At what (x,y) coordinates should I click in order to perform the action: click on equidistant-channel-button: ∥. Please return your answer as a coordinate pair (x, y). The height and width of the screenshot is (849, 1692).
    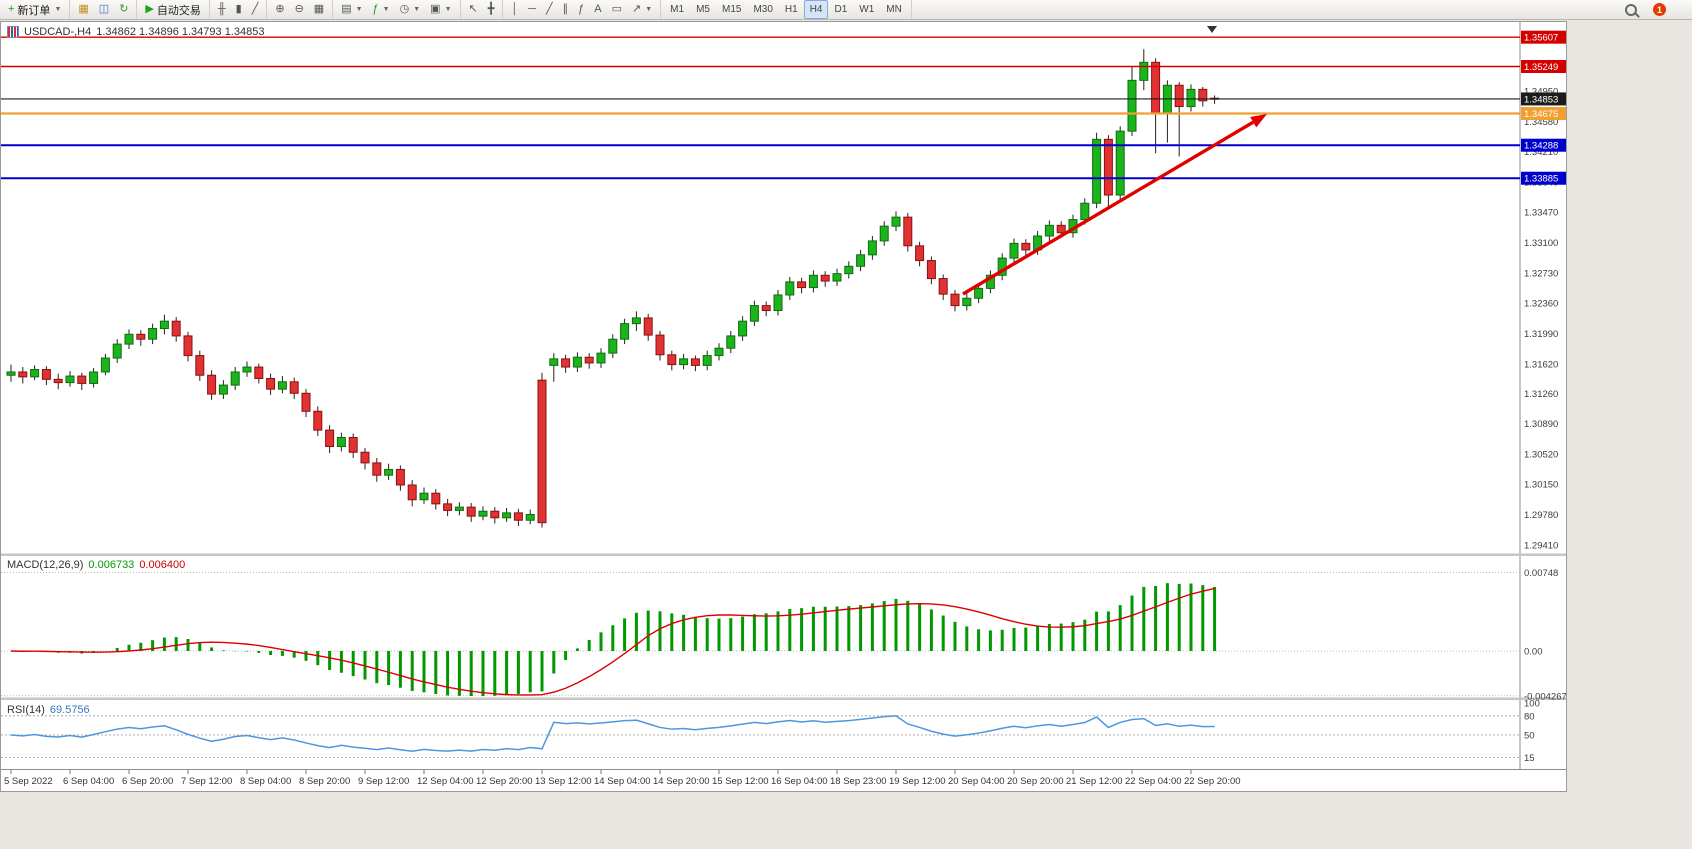
    Looking at the image, I should click on (566, 9).